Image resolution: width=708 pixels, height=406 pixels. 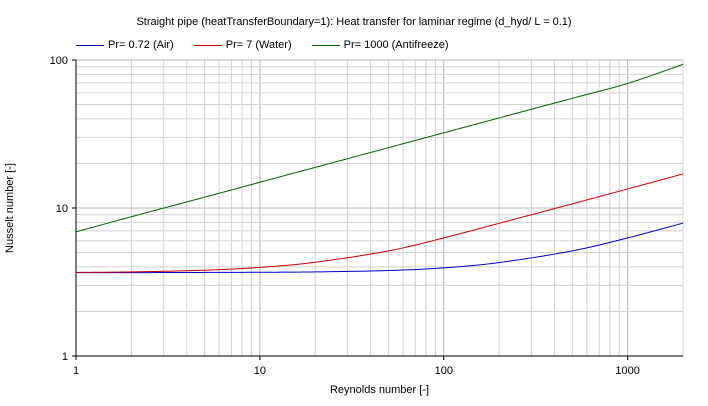 I want to click on legend-swatch-water, so click(x=207, y=45).